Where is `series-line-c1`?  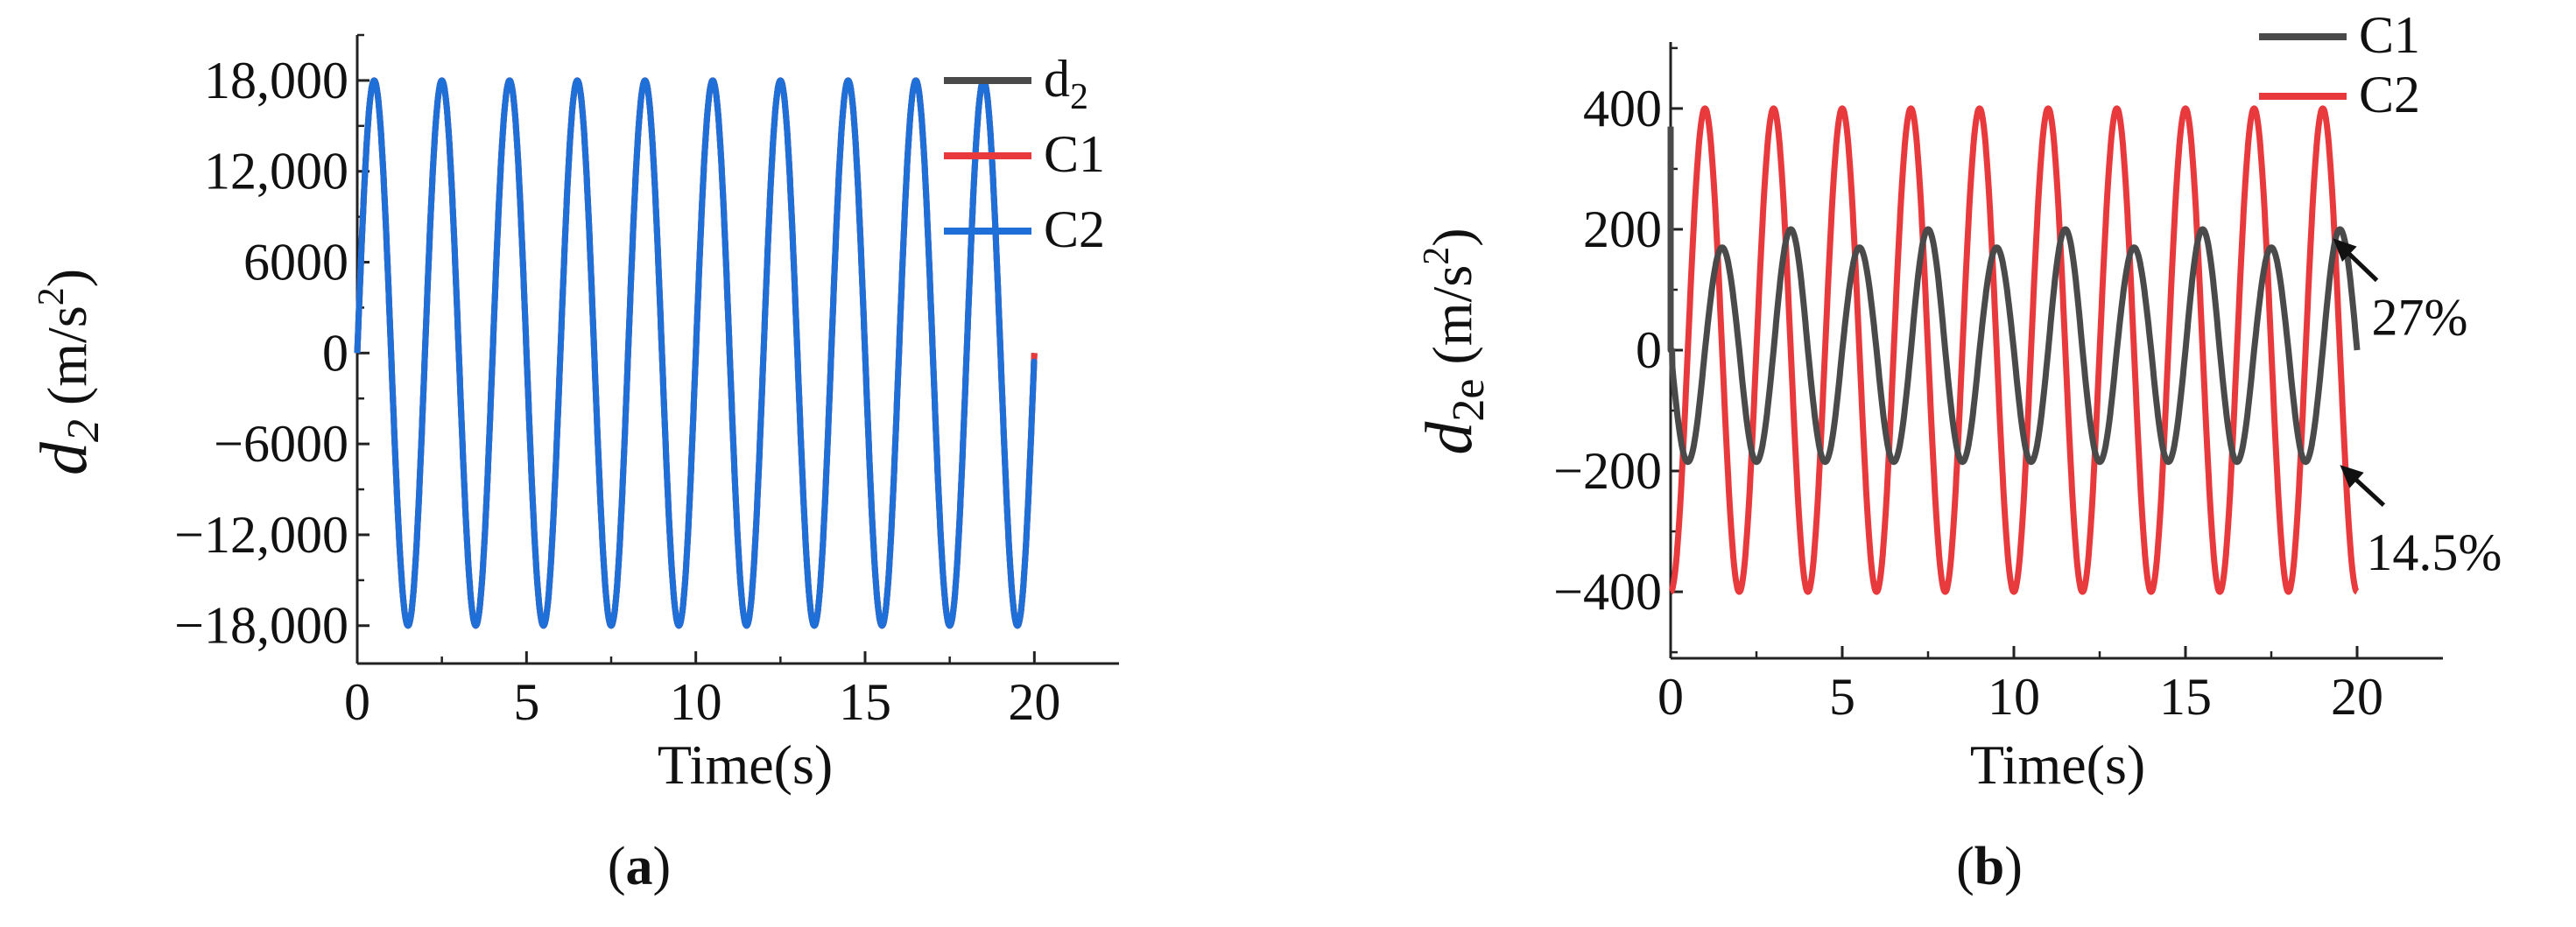
series-line-c1 is located at coordinates (2014, 296).